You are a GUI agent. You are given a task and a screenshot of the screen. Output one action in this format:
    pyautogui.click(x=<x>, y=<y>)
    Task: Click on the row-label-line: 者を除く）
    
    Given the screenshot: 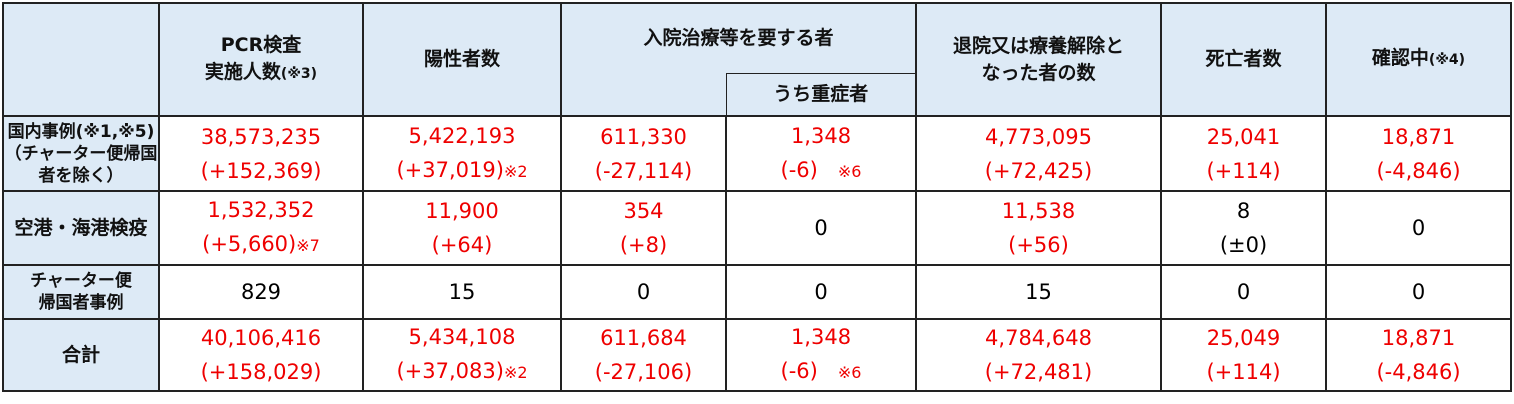 What is the action you would take?
    pyautogui.click(x=81, y=175)
    